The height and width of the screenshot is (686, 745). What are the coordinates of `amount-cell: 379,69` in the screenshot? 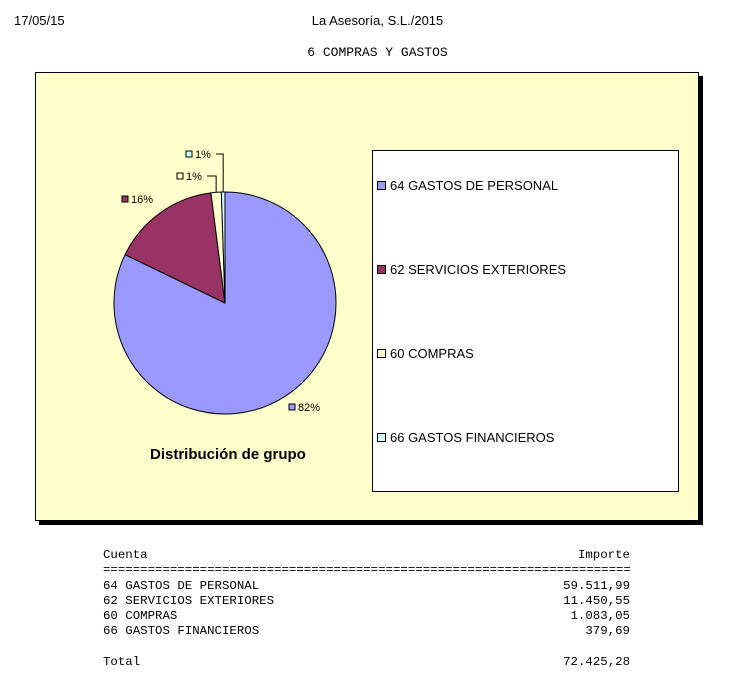 It's located at (607, 631).